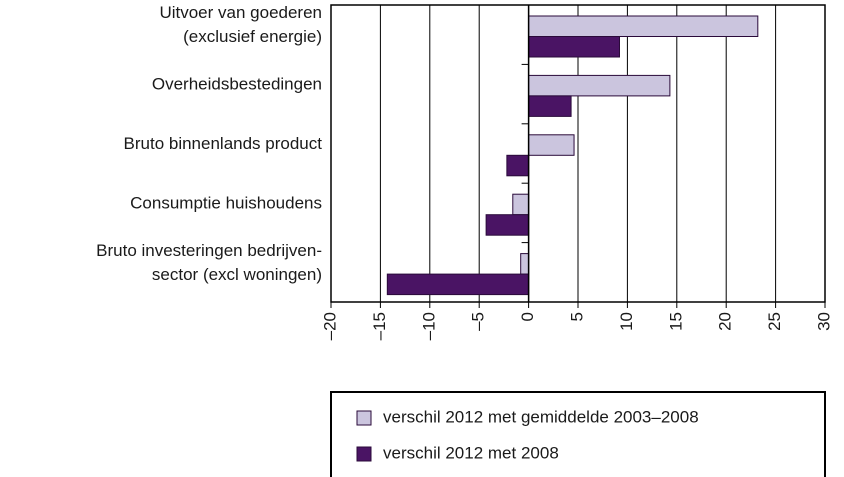 The width and height of the screenshot is (844, 477). Describe the element at coordinates (428, 326) in the screenshot. I see `x-tick-label: –10` at that location.